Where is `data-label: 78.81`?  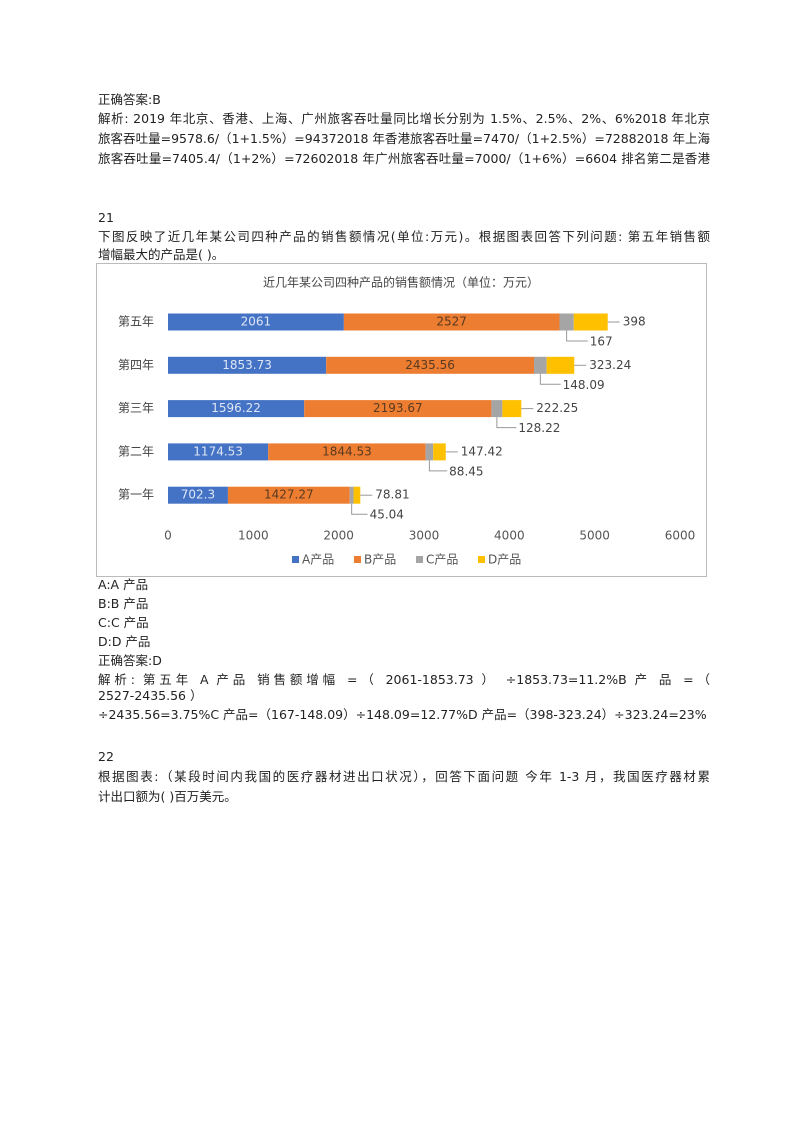 data-label: 78.81 is located at coordinates (392, 495).